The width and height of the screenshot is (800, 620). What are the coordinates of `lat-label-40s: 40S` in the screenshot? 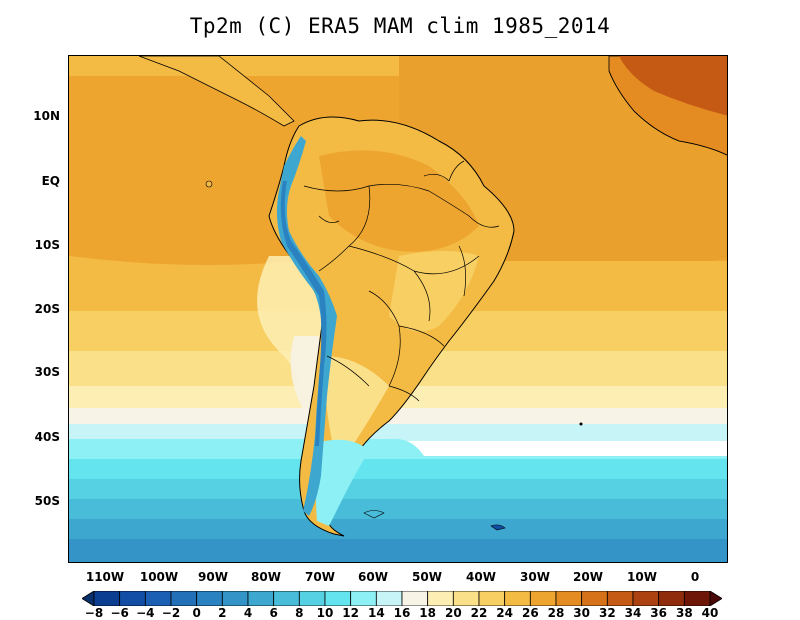 It's located at (47, 437).